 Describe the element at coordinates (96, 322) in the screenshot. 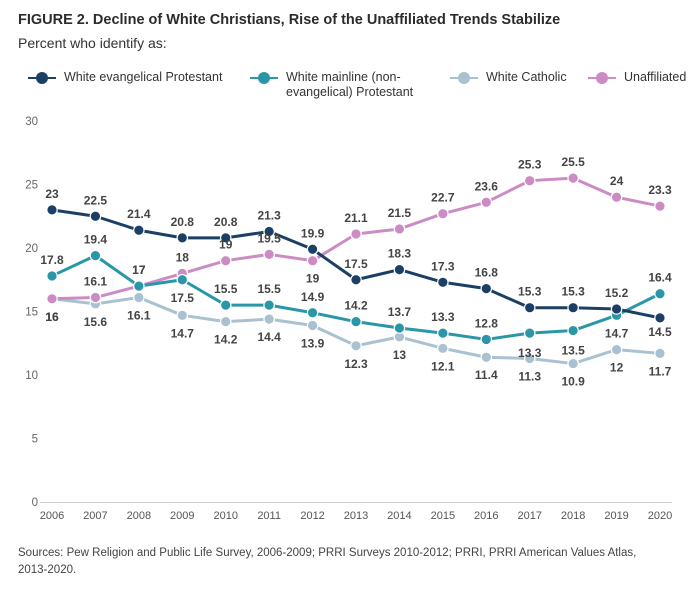

I see `data-label: 15.6` at that location.